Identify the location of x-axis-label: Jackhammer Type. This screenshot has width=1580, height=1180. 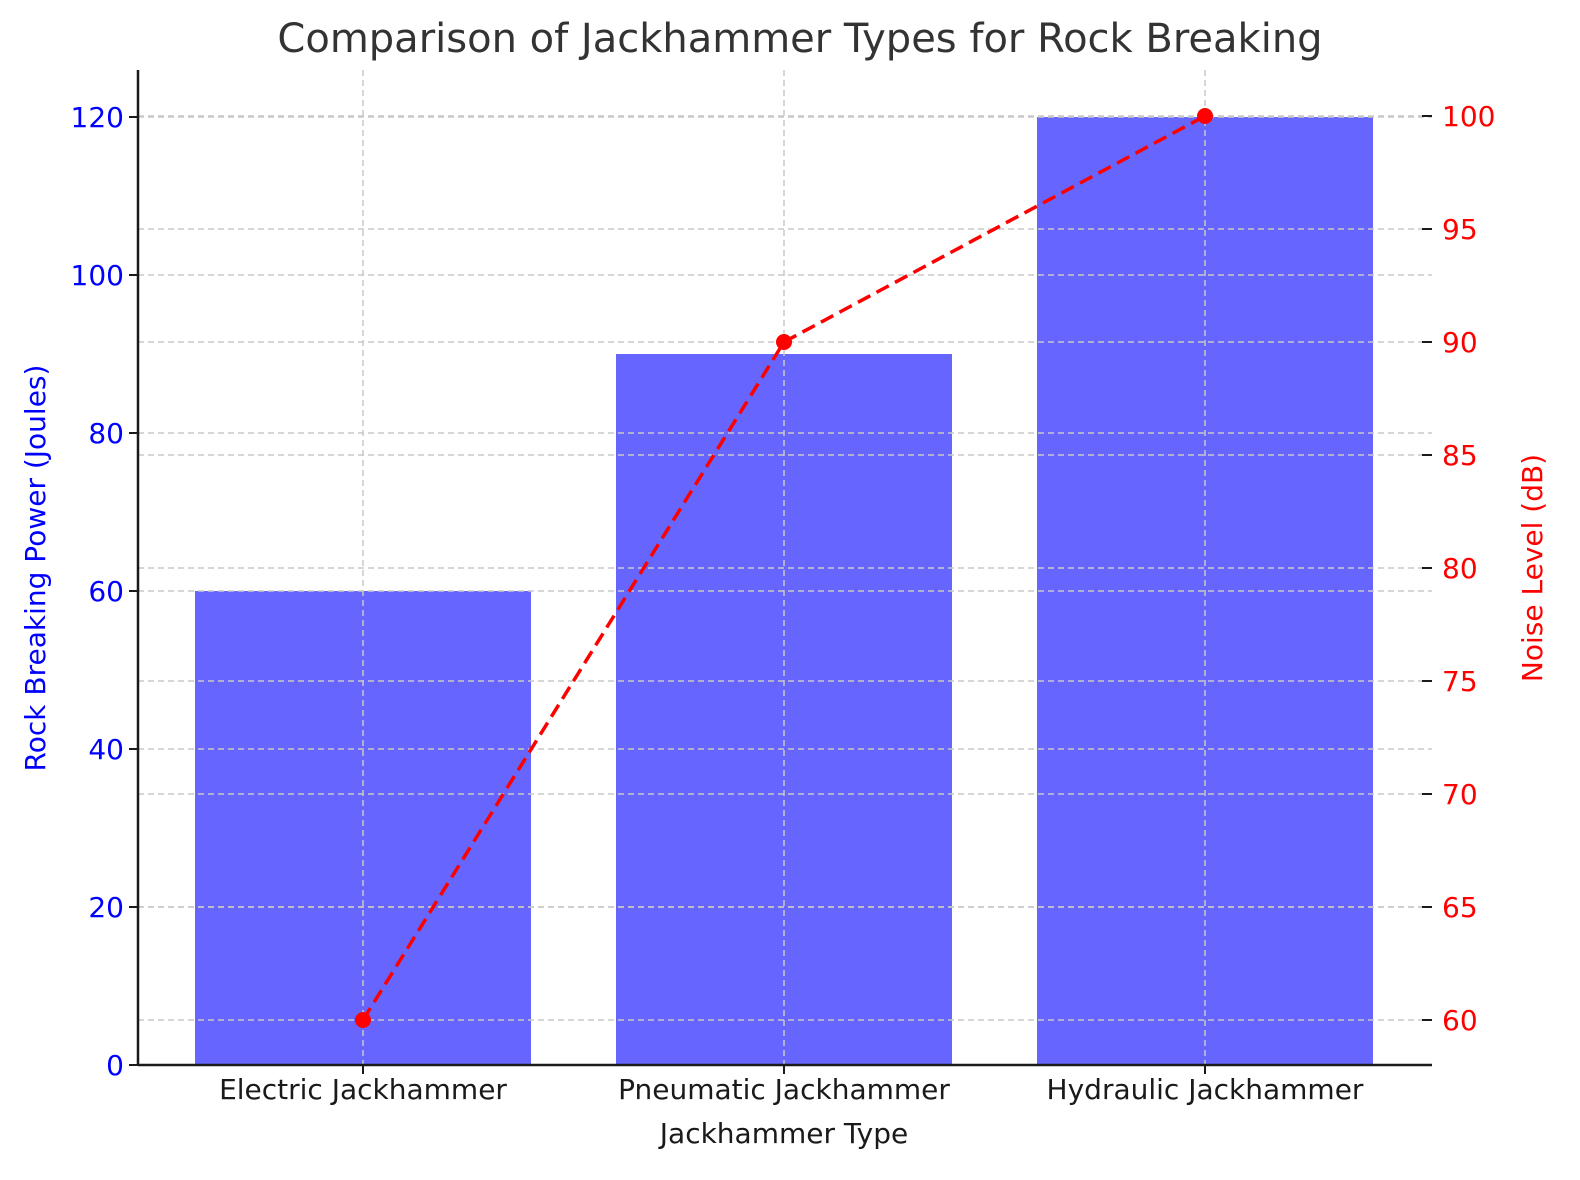
(783, 1133).